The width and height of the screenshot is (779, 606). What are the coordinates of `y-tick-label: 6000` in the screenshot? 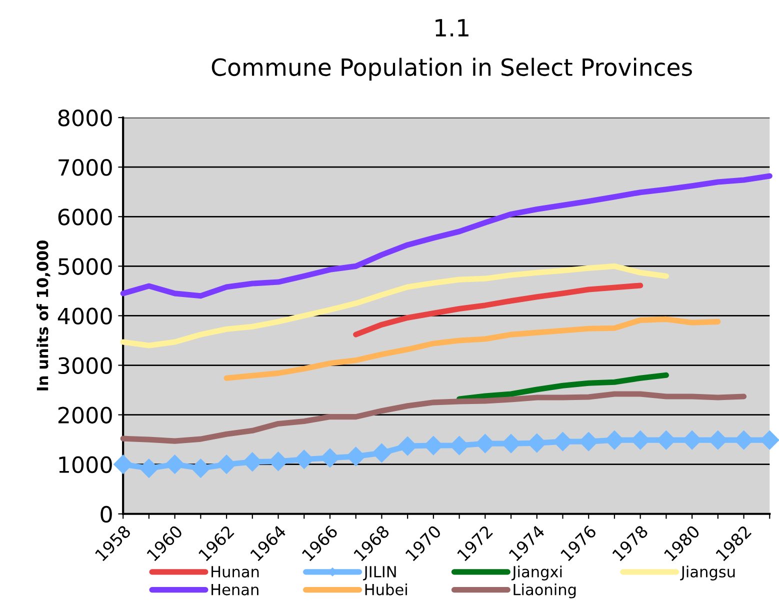 It's located at (85, 217).